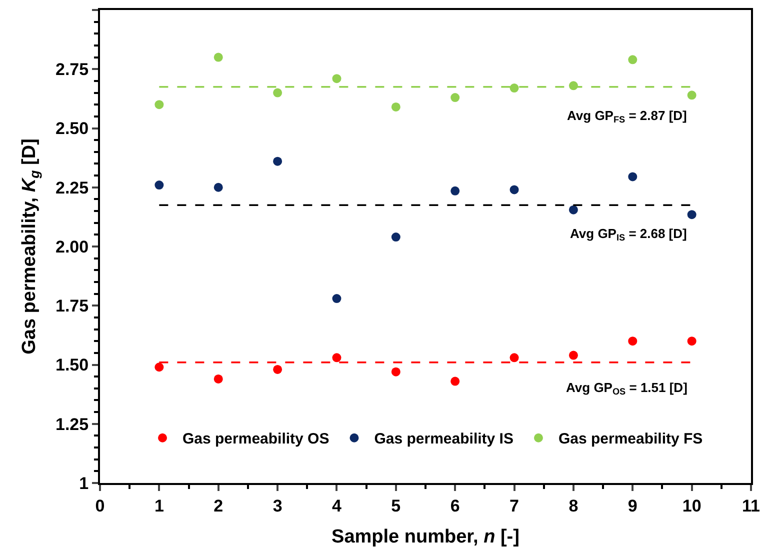 This screenshot has width=768, height=552. What do you see at coordinates (692, 506) in the screenshot?
I see `x-tick-label: 10` at bounding box center [692, 506].